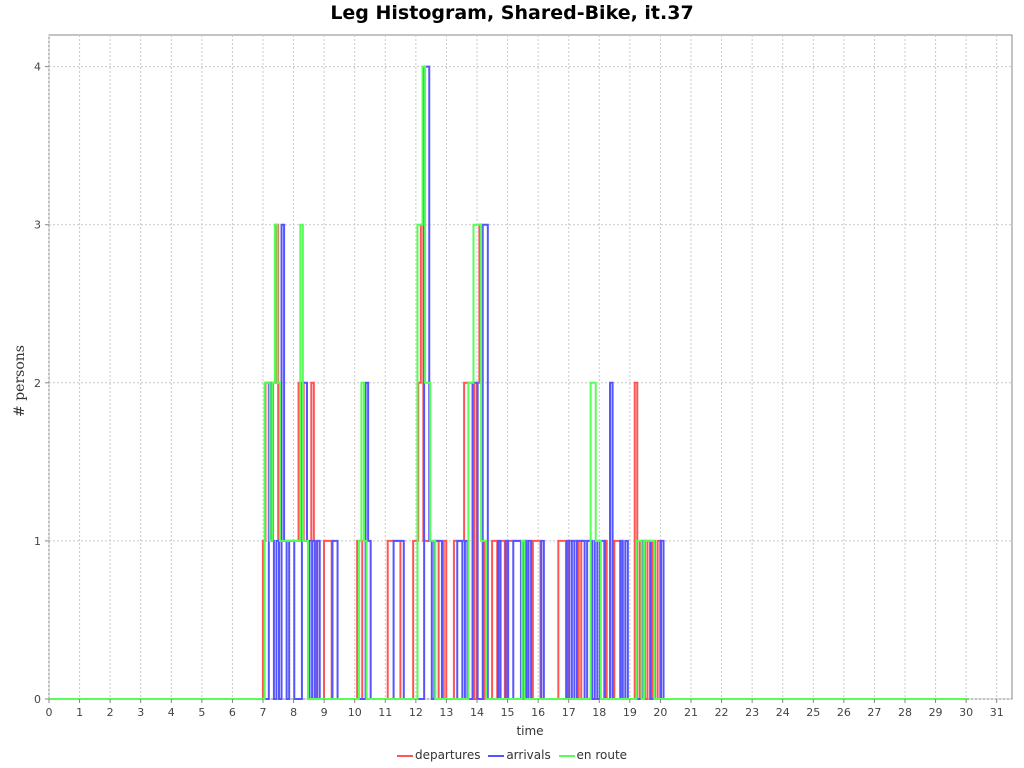 The width and height of the screenshot is (1024, 768). What do you see at coordinates (404, 755) in the screenshot?
I see `legend-swatch-departures` at bounding box center [404, 755].